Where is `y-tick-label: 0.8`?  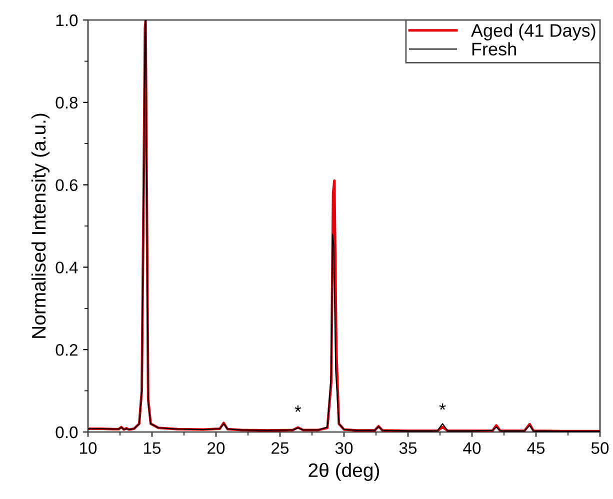
y-tick-label: 0.8 is located at coordinates (67, 102).